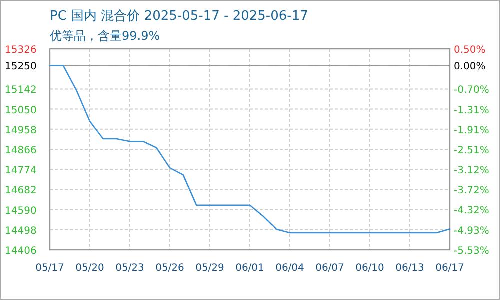 The image size is (500, 300). Describe the element at coordinates (472, 211) in the screenshot. I see `y2-tick-label: -4.32%` at that location.